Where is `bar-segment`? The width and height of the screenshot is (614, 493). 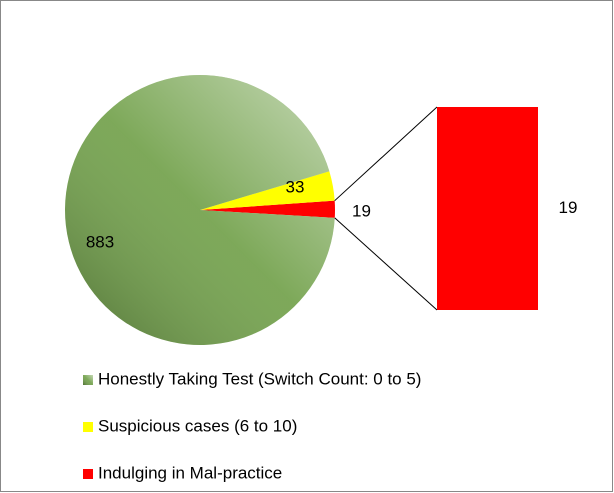 bar-segment is located at coordinates (487, 208).